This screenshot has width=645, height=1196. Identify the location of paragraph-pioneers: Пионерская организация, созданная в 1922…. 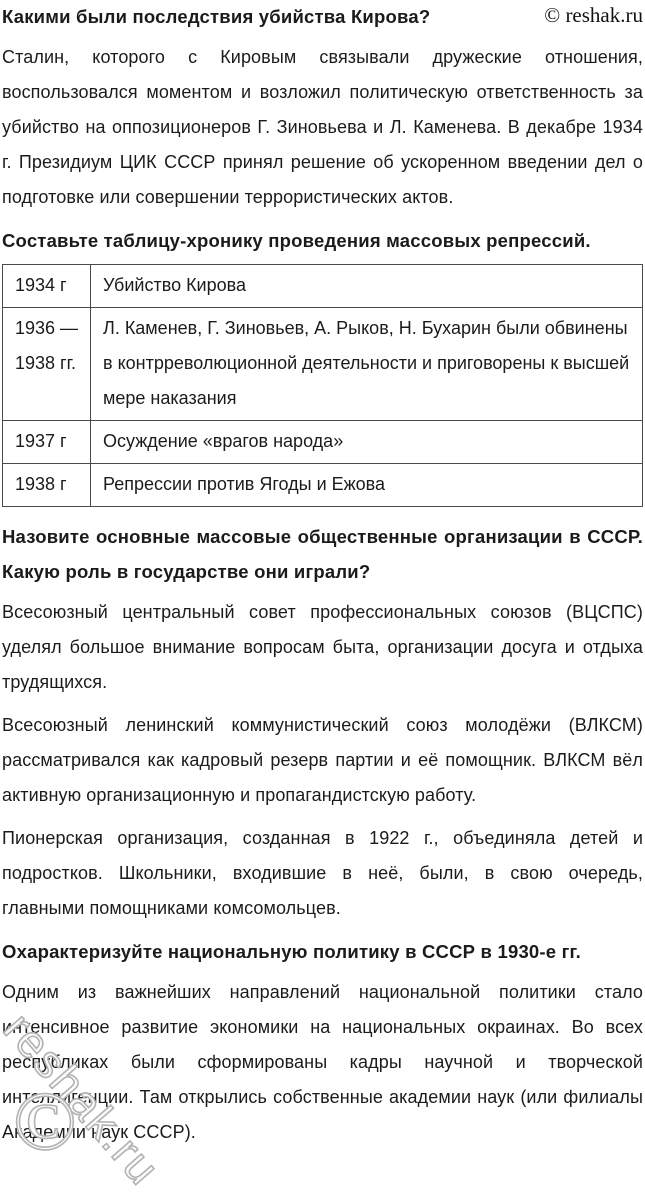
(322, 873).